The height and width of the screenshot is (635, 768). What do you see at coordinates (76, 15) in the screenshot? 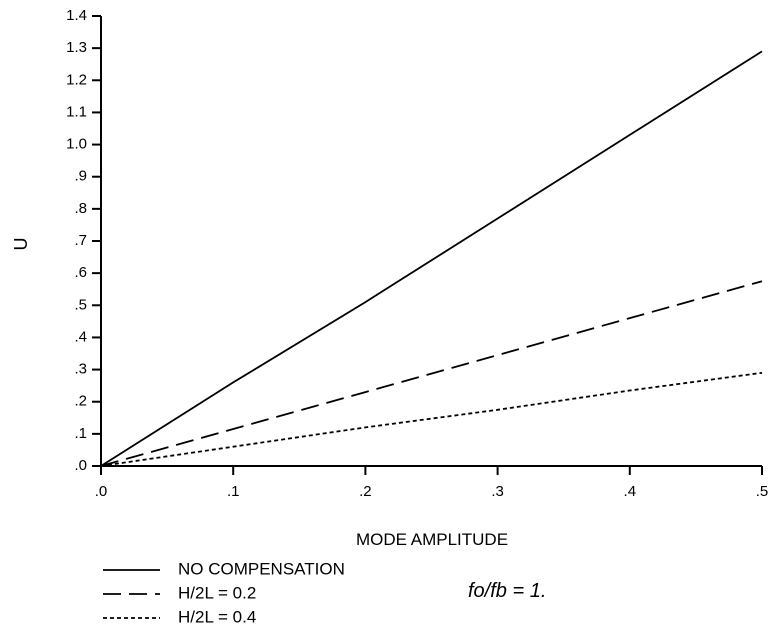
I see `y-tick-label: 1.4` at bounding box center [76, 15].